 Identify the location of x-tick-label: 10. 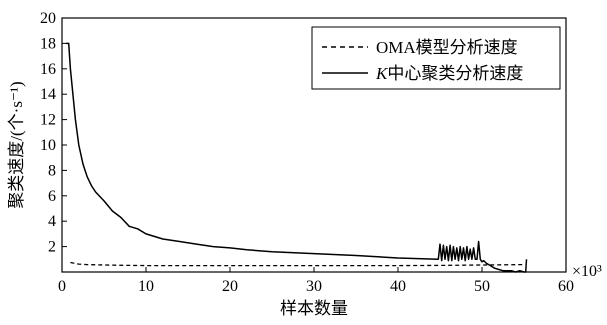
(146, 286).